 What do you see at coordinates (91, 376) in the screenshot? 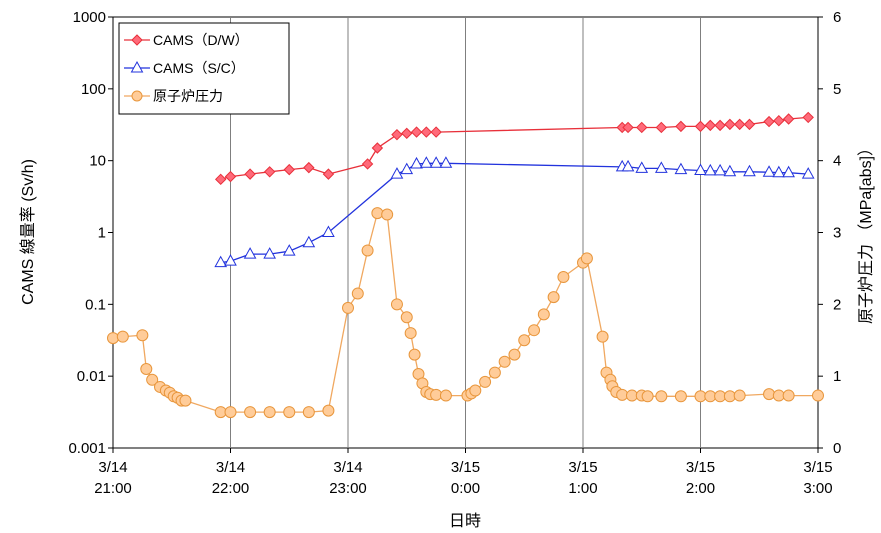
I see `y-left-tick-label: 0.01` at bounding box center [91, 376].